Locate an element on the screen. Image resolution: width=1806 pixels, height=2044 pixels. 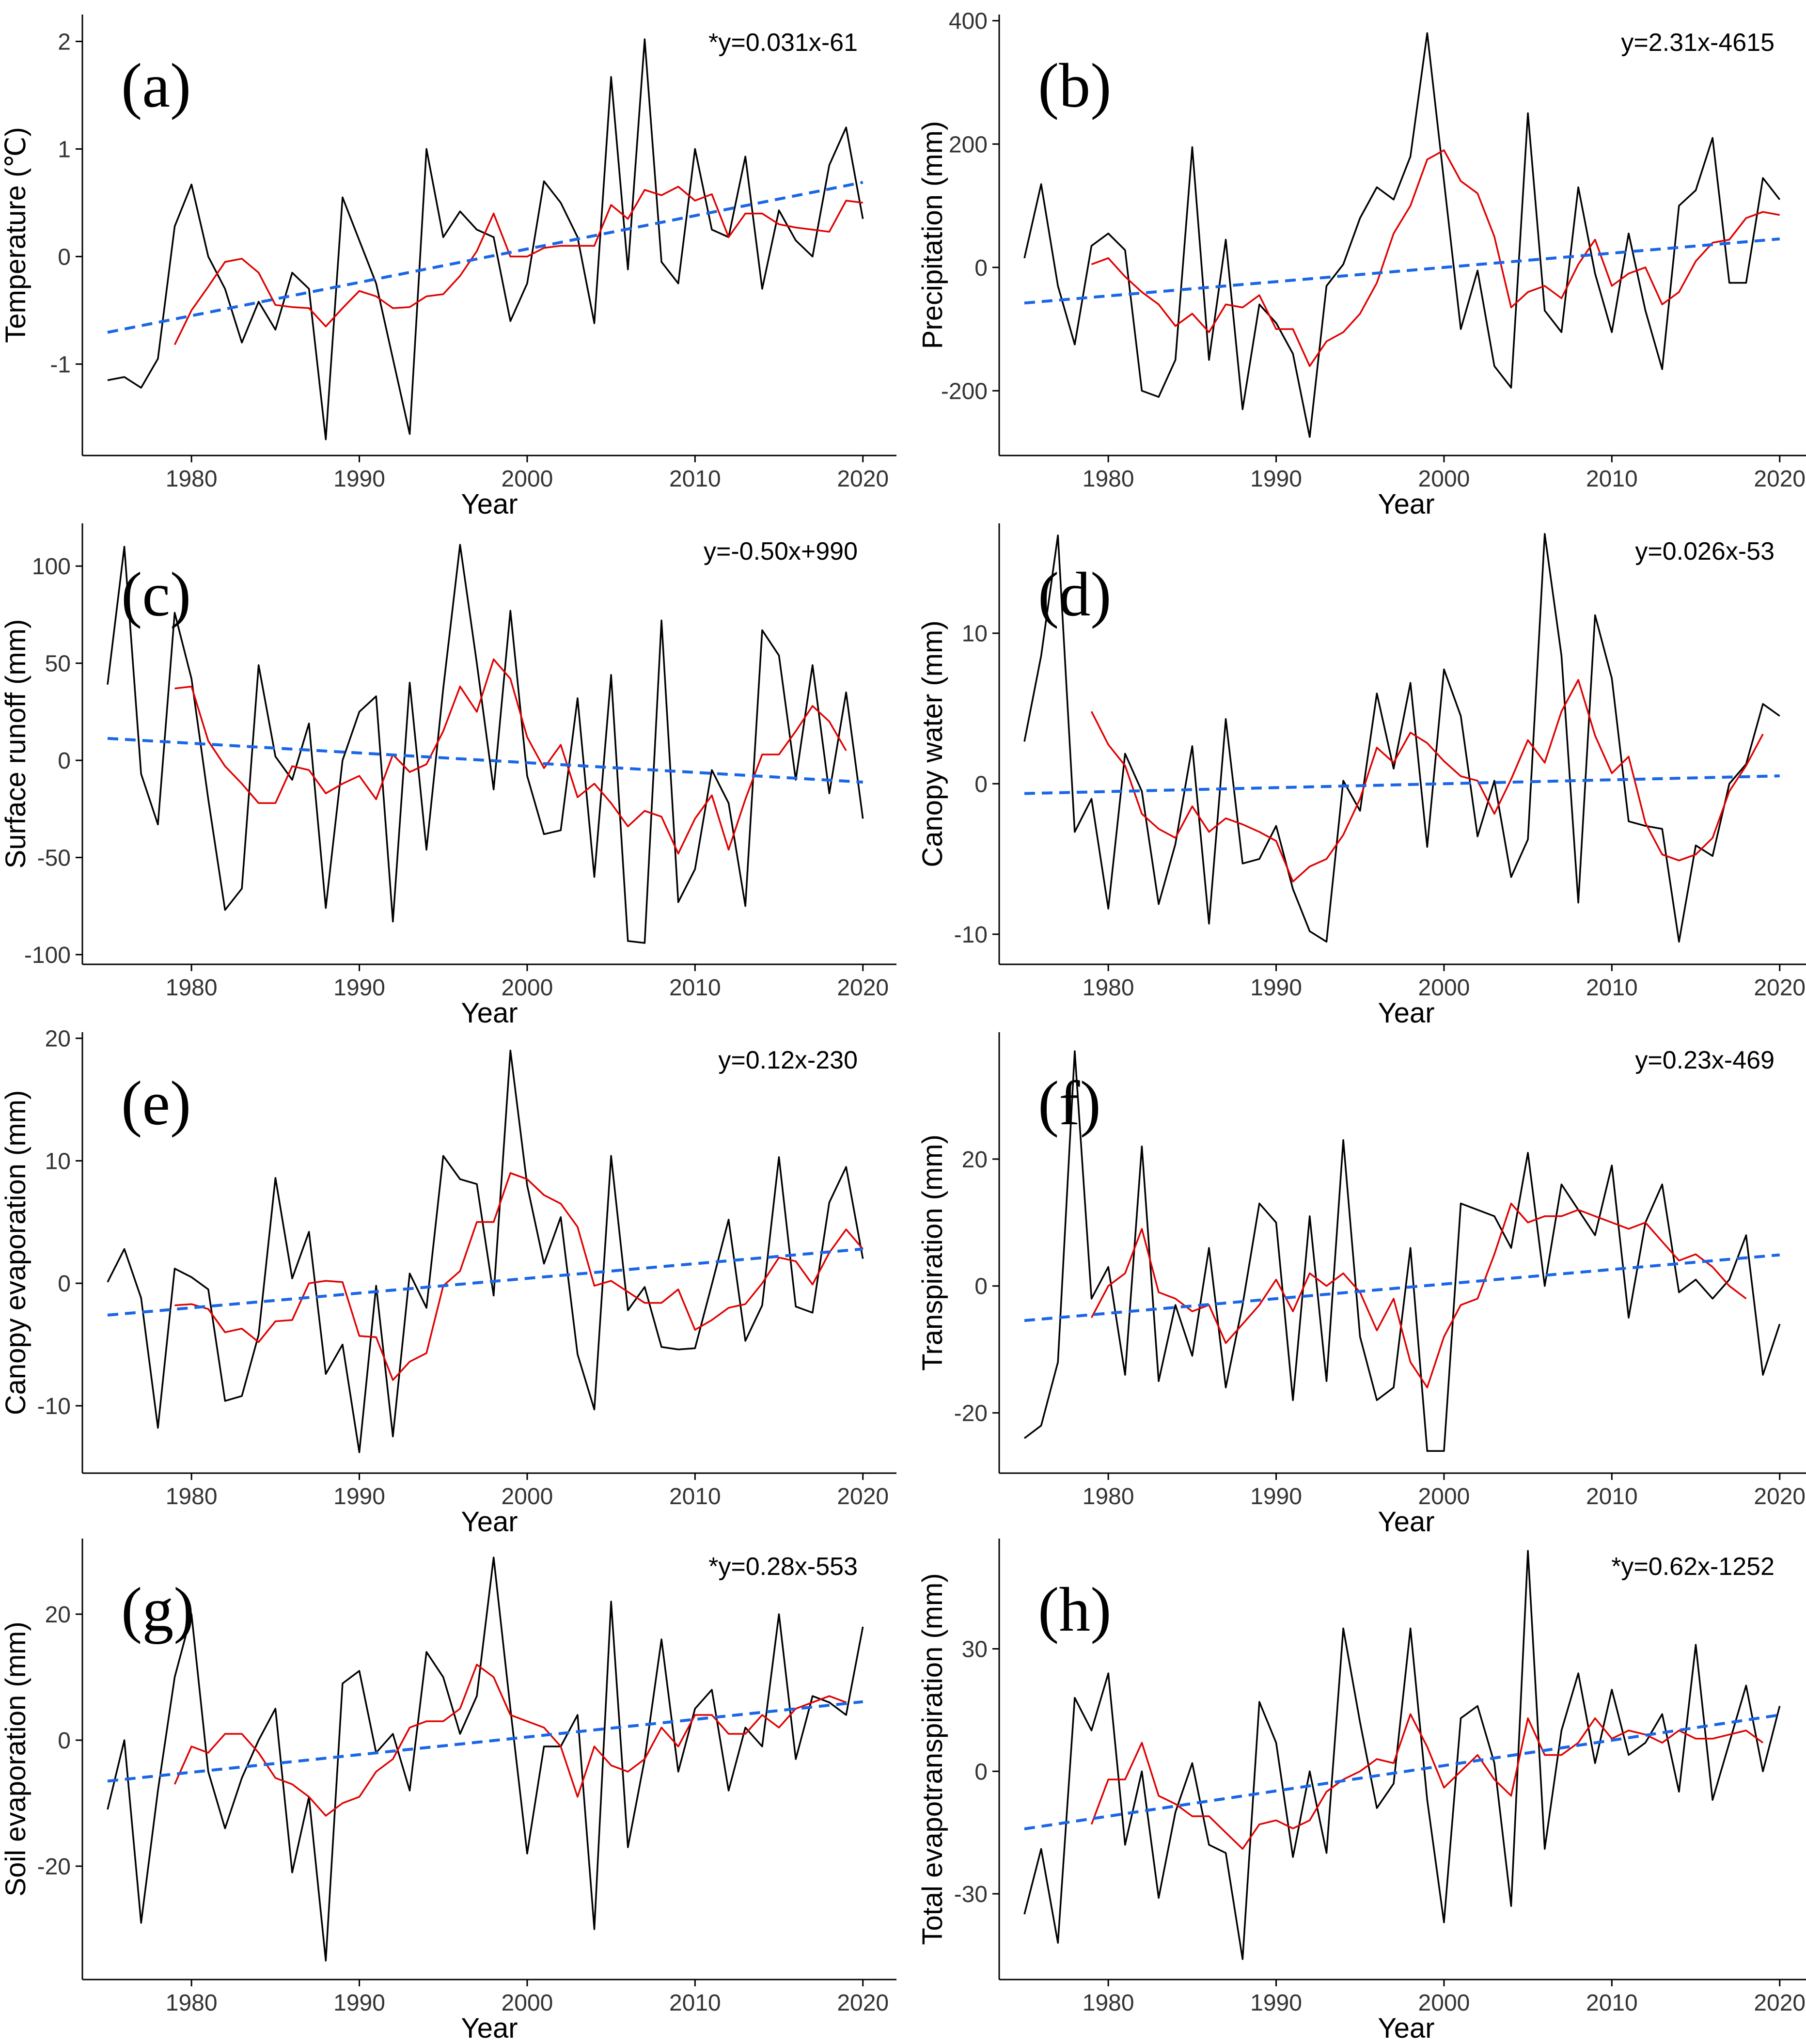
panel-label: (e) is located at coordinates (156, 1103).